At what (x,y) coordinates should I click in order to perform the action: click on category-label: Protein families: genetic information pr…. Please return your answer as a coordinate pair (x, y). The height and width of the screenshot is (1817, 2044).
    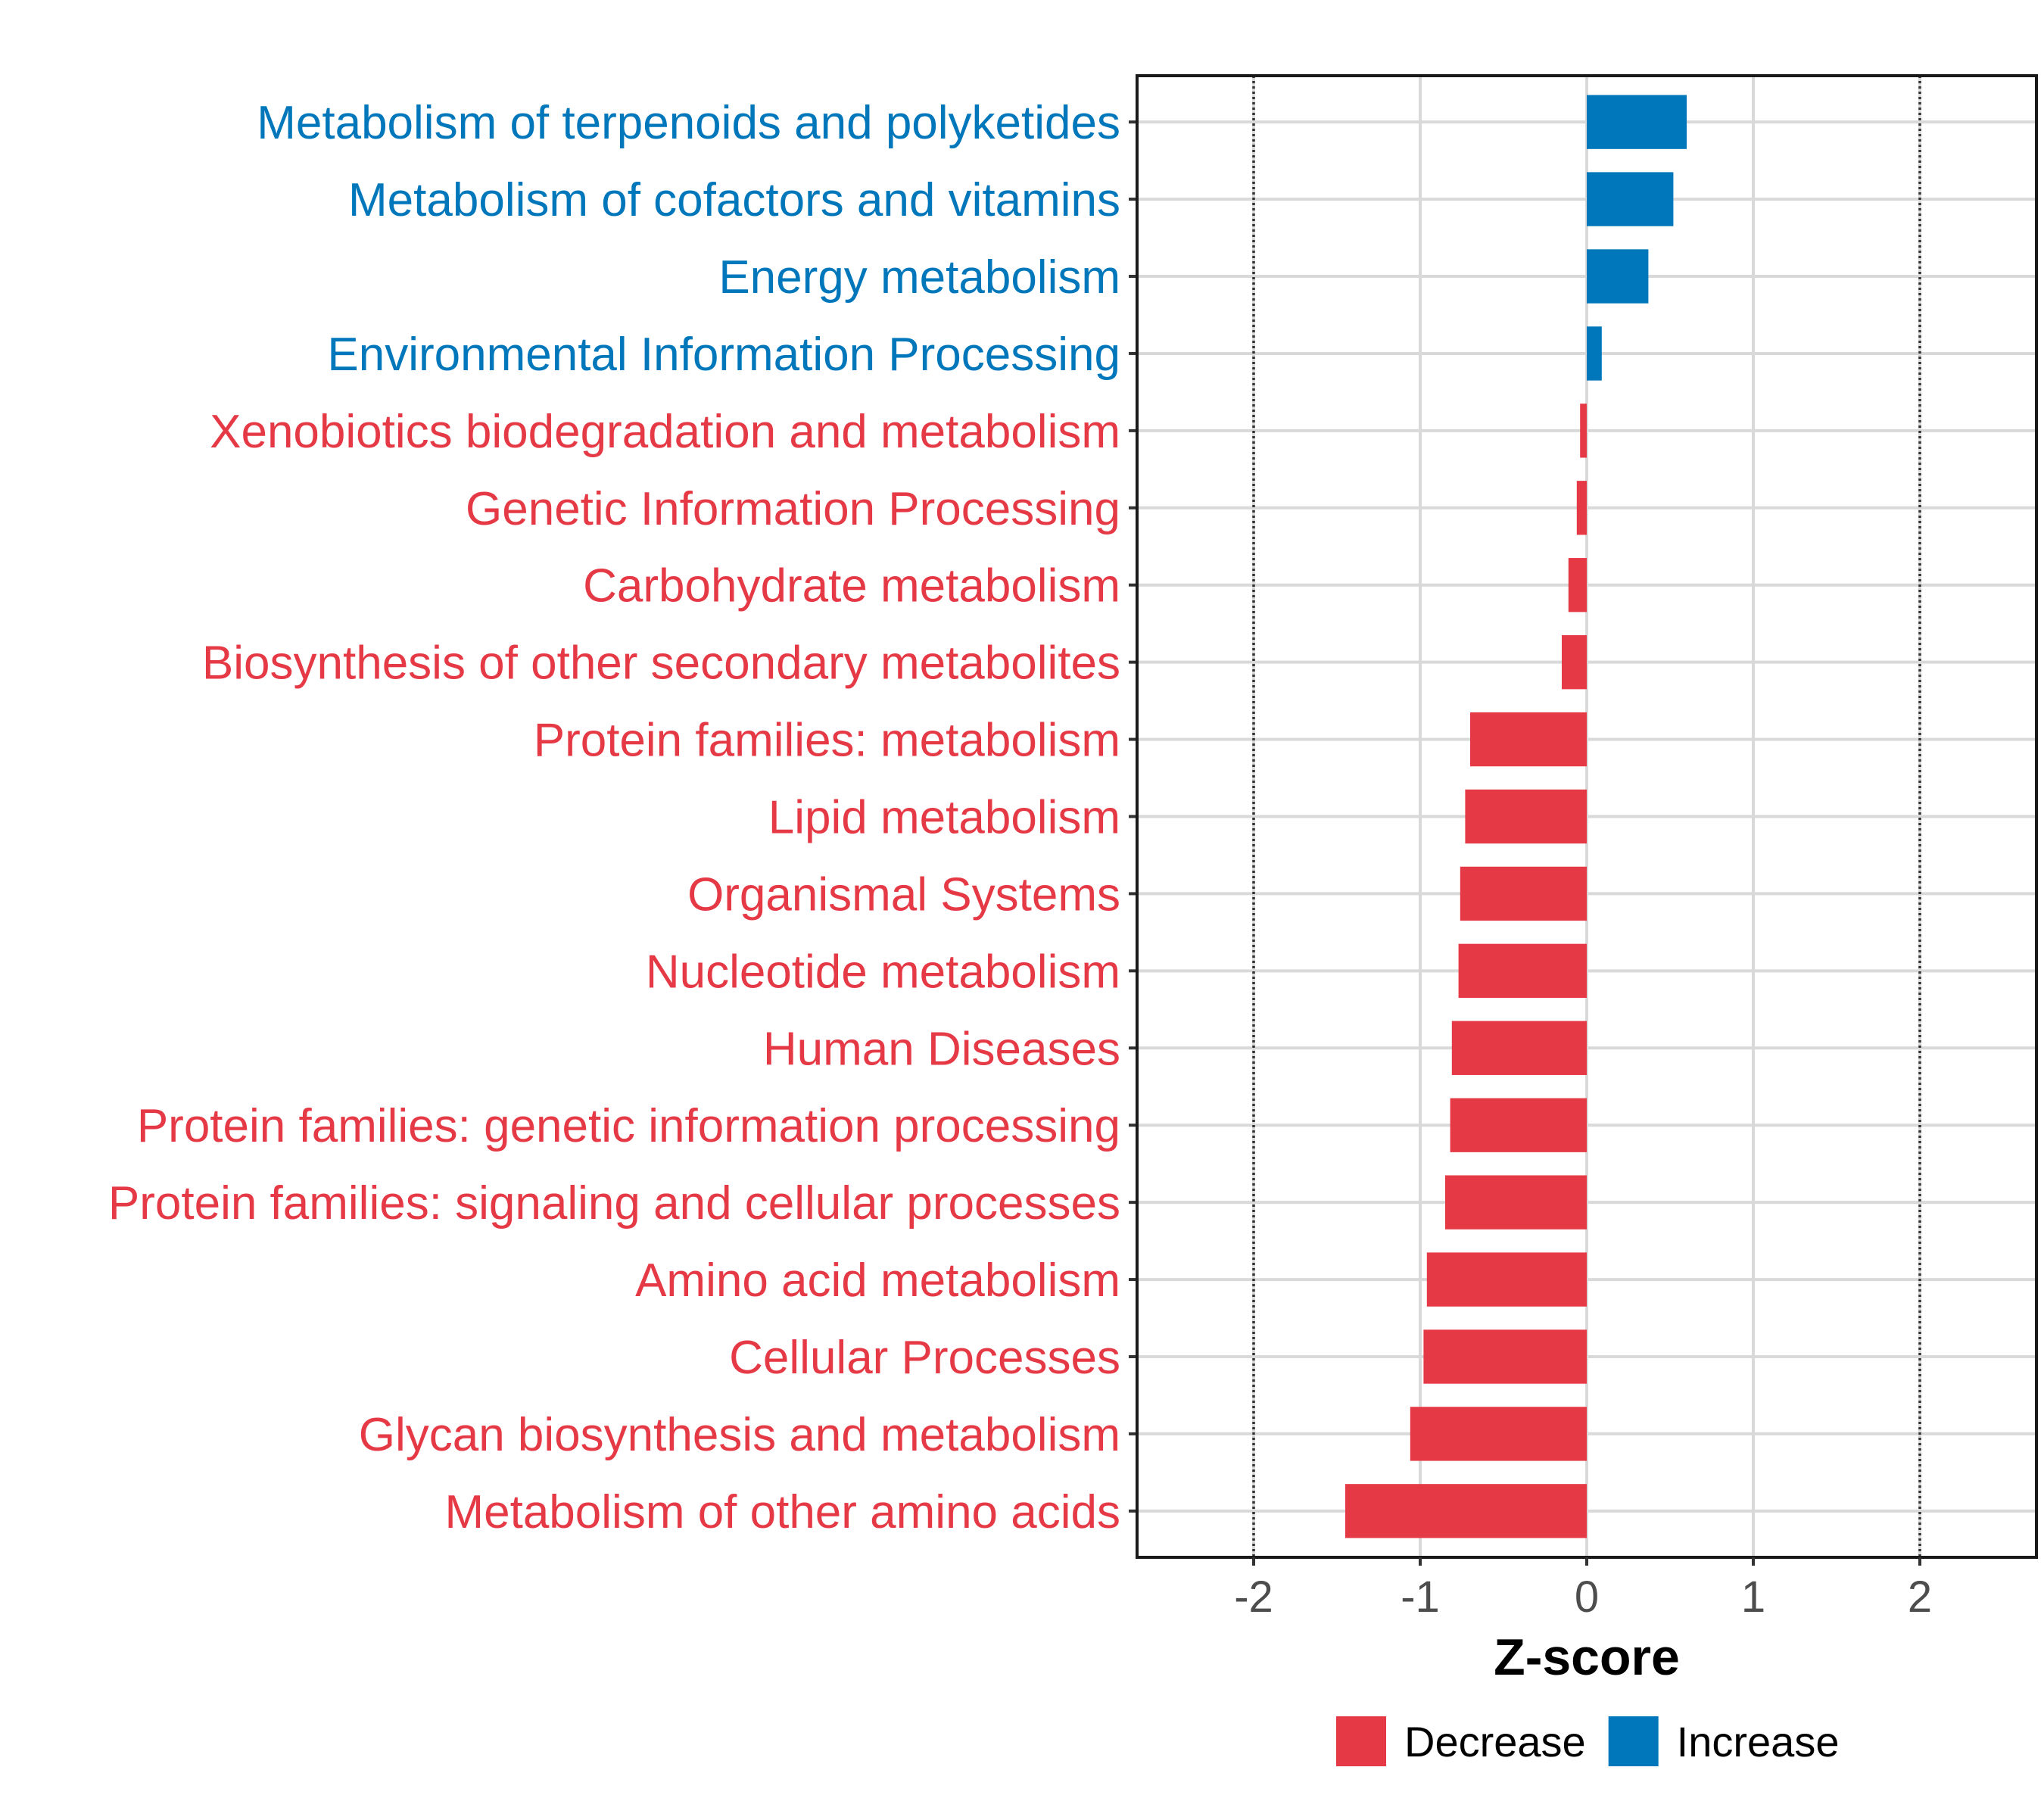
    Looking at the image, I should click on (628, 1126).